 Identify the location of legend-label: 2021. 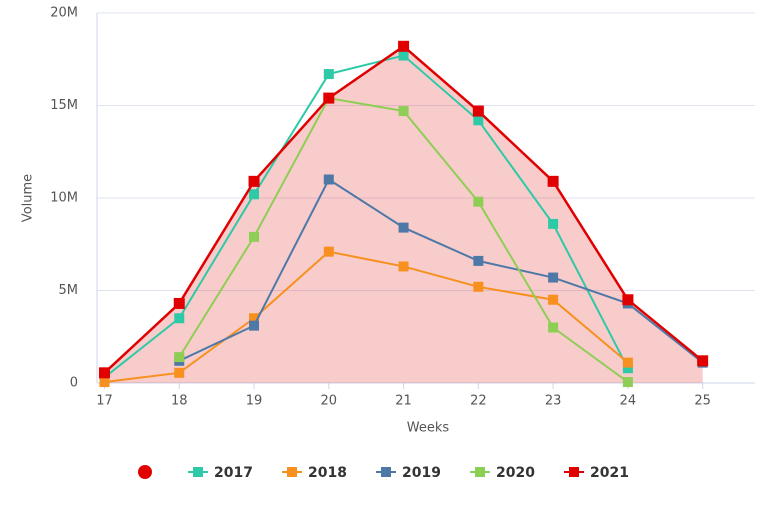
(609, 473).